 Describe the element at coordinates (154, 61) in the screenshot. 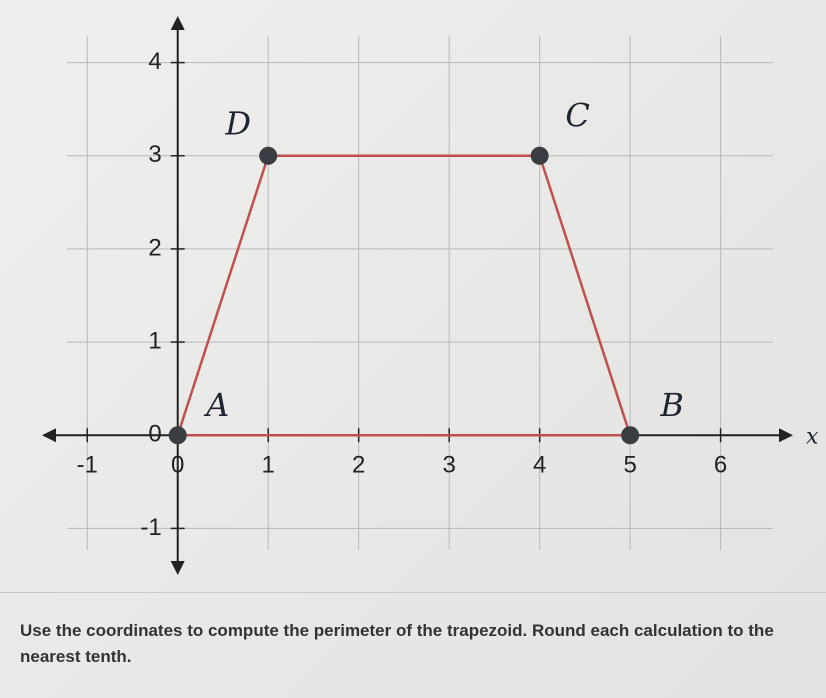

I see `y-tick-label: 4` at that location.